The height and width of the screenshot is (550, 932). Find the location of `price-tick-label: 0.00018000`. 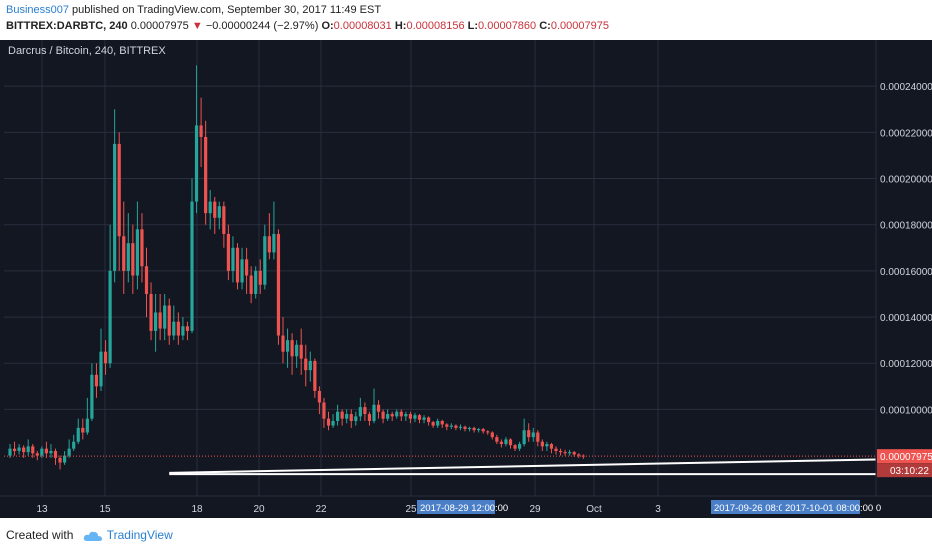

price-tick-label: 0.00018000 is located at coordinates (906, 226).